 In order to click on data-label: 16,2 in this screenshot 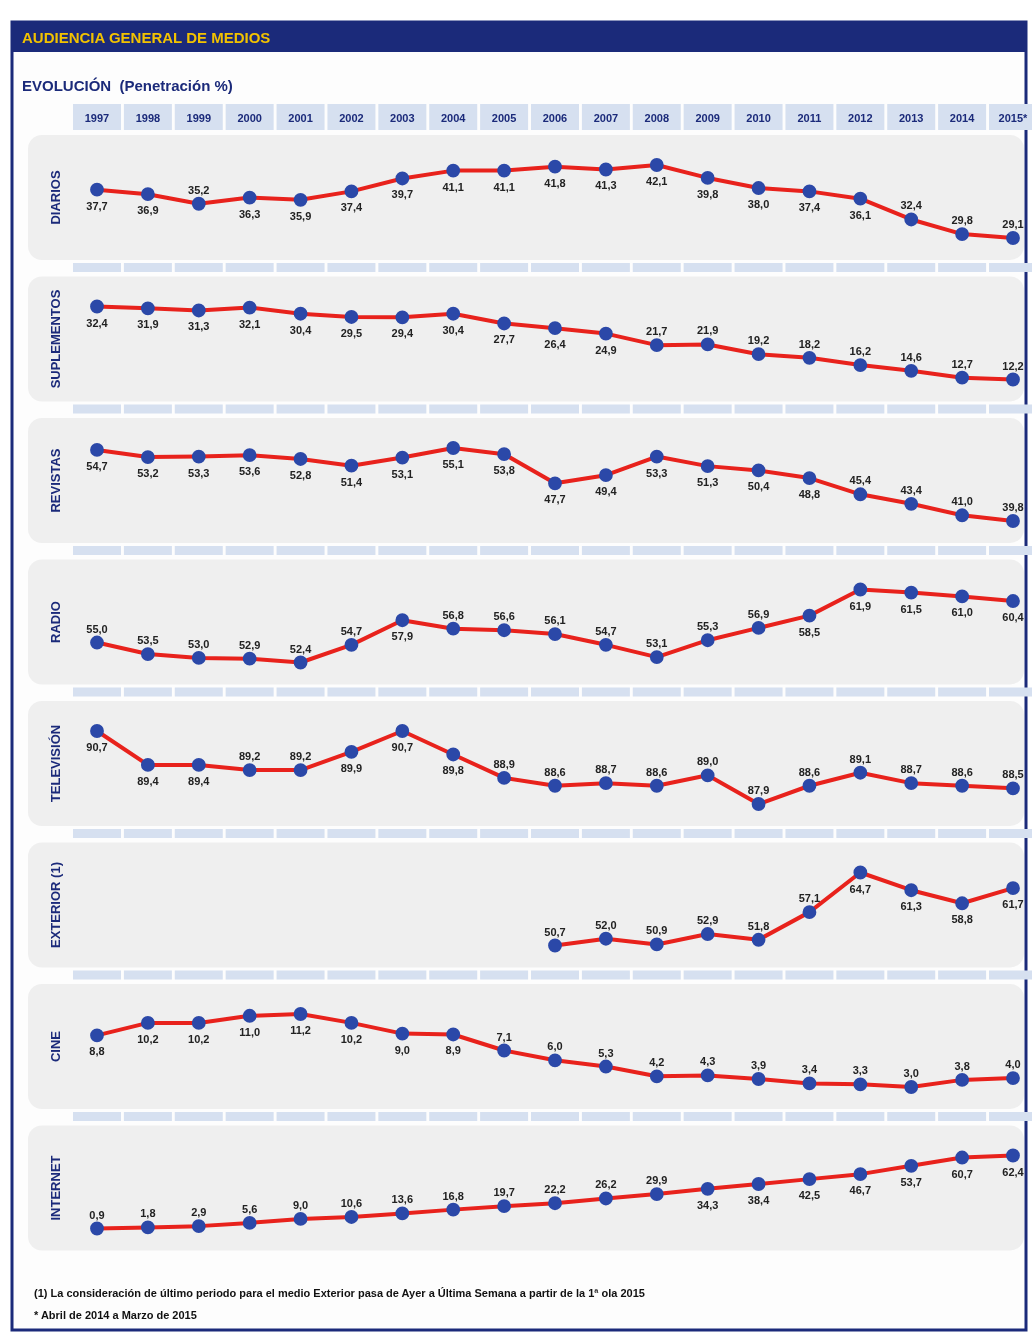, I will do `click(860, 351)`.